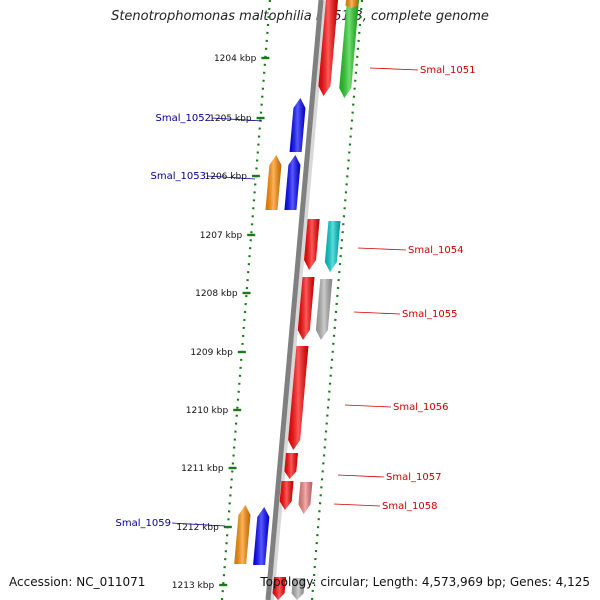 The width and height of the screenshot is (600, 600). Describe the element at coordinates (197, 528) in the screenshot. I see `scale-label: 1212 kbp` at that location.